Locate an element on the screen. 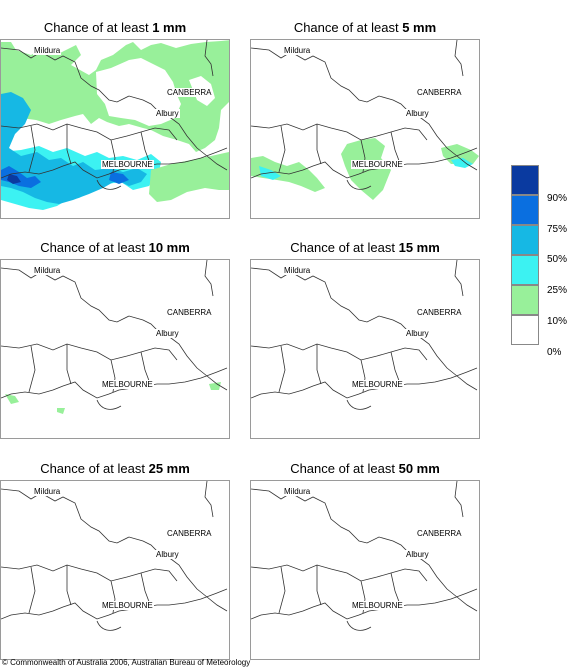 This screenshot has height=671, width=570. legend-label-0: 0% is located at coordinates (554, 352).